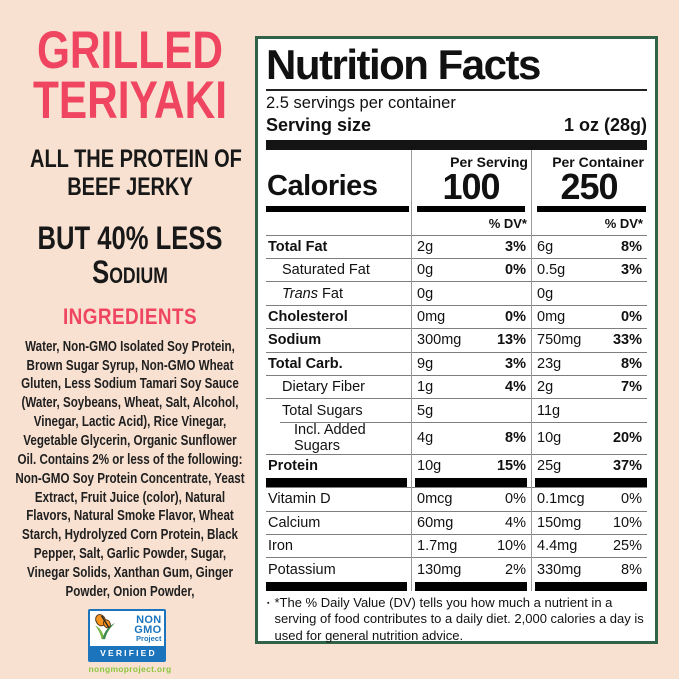  I want to click on amount-value: 25g, so click(549, 466).